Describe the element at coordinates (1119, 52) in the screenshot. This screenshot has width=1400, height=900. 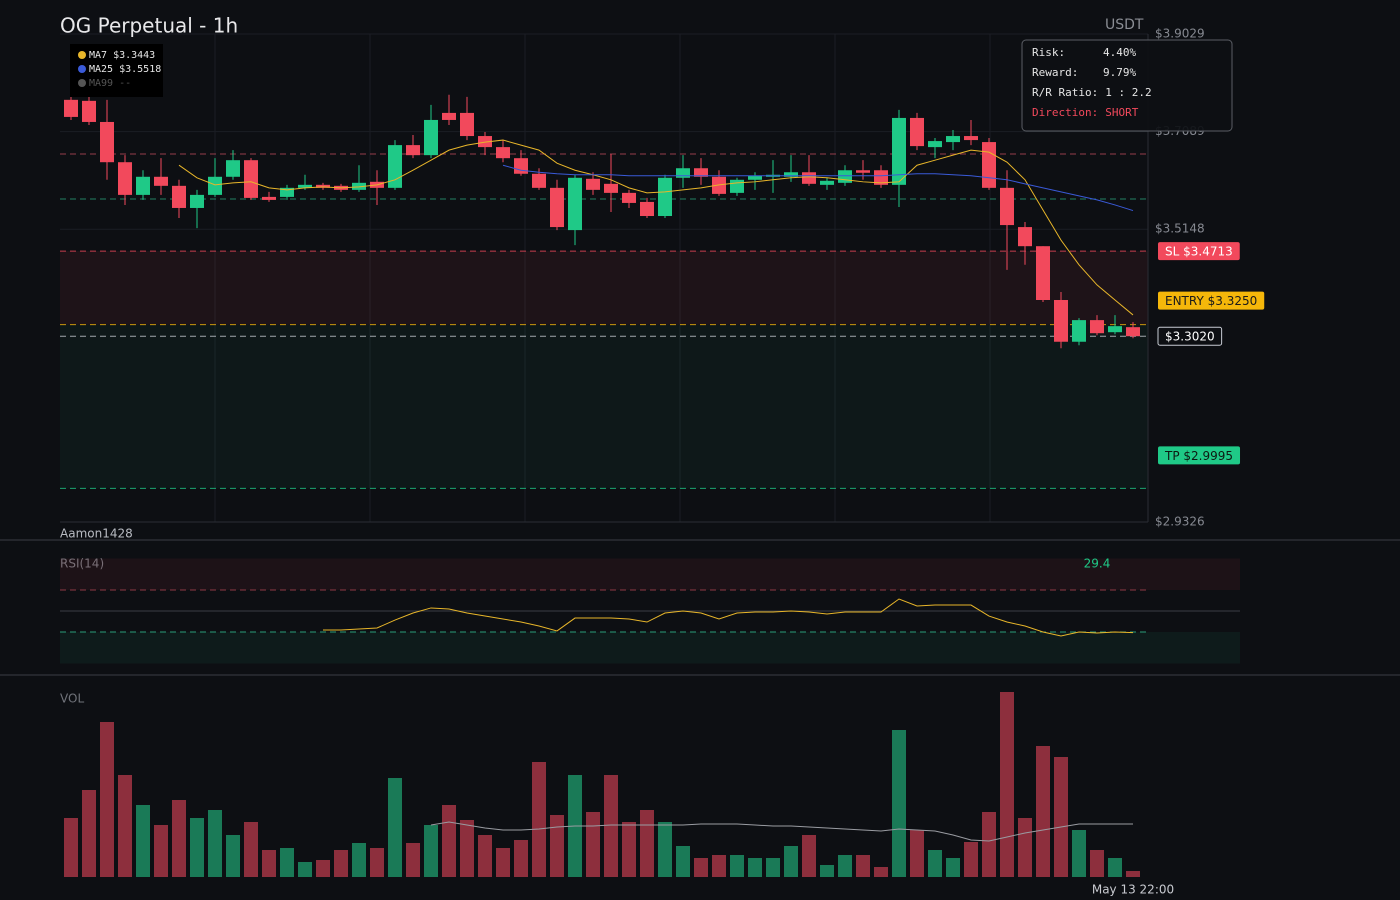
I see `trade-info-value: 4.40%` at that location.